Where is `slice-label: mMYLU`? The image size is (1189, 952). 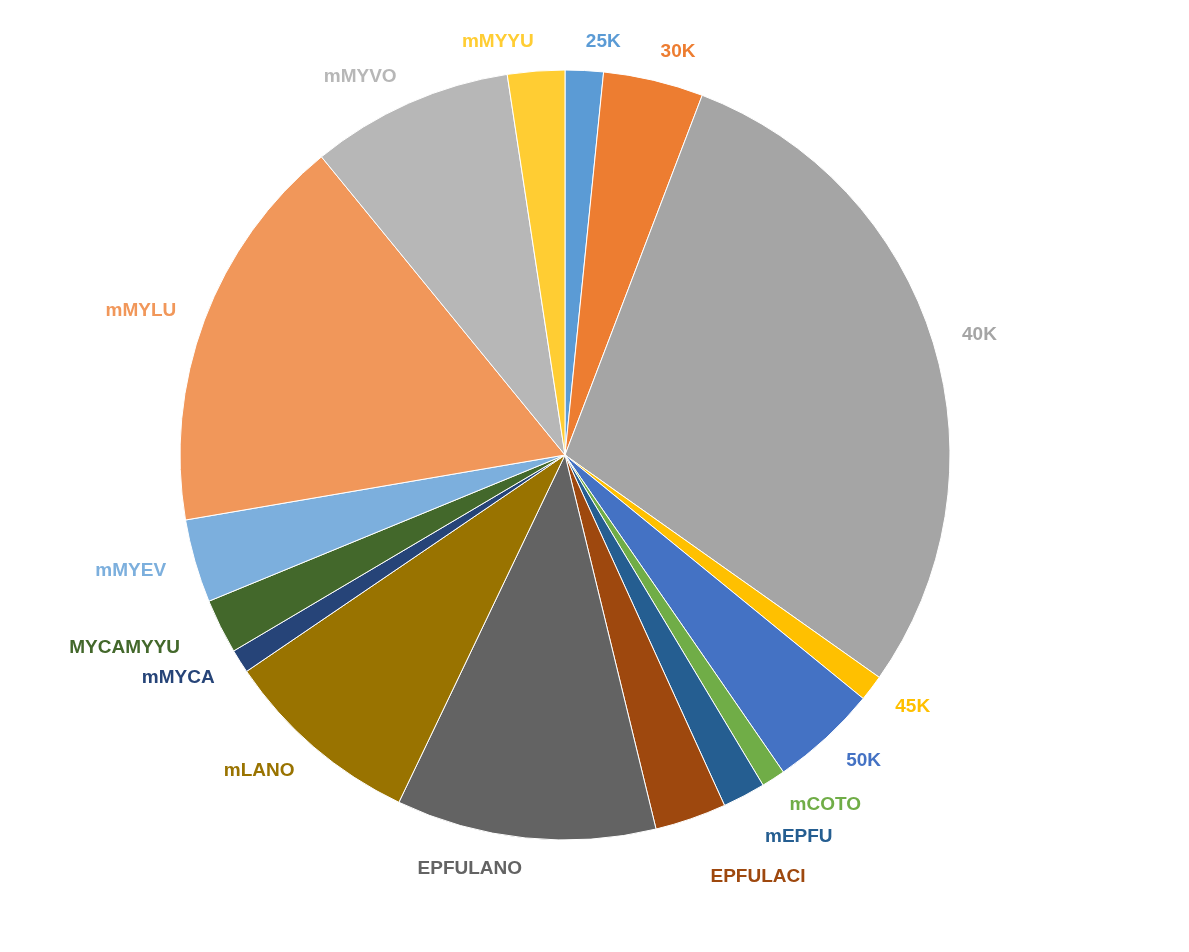 slice-label: mMYLU is located at coordinates (141, 309).